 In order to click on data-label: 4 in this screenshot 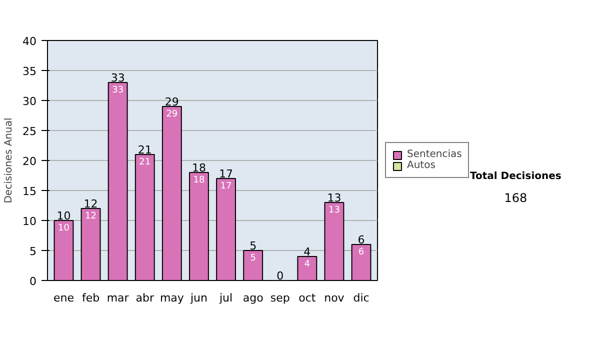, I will do `click(307, 265)`.